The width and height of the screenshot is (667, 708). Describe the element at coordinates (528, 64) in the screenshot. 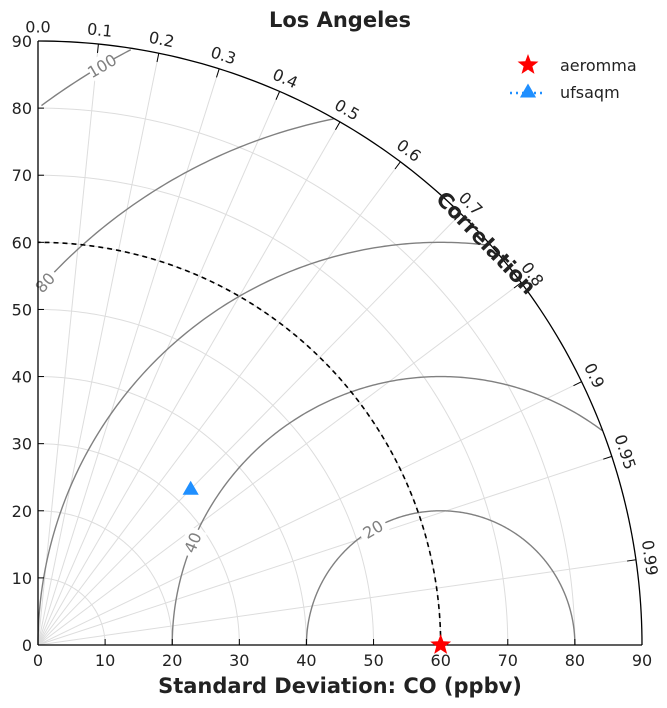

I see `legend-marker-aeromma` at that location.